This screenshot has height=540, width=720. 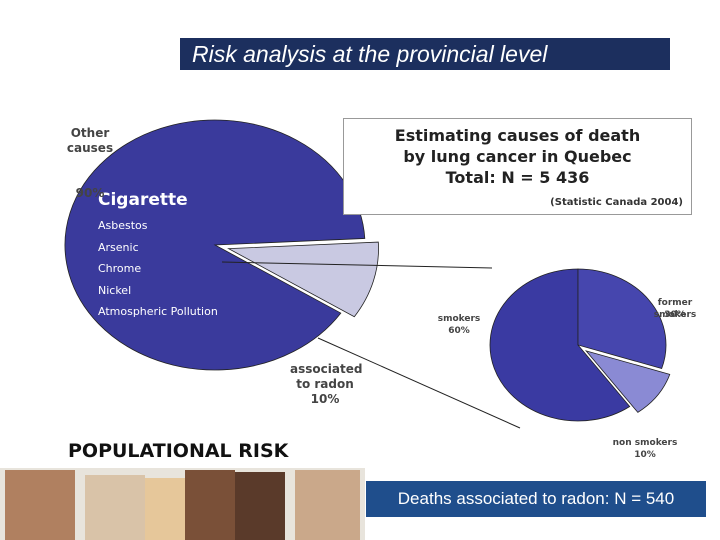 What do you see at coordinates (616, 202) in the screenshot?
I see `info-source: (Statistic Canada 2004)` at bounding box center [616, 202].